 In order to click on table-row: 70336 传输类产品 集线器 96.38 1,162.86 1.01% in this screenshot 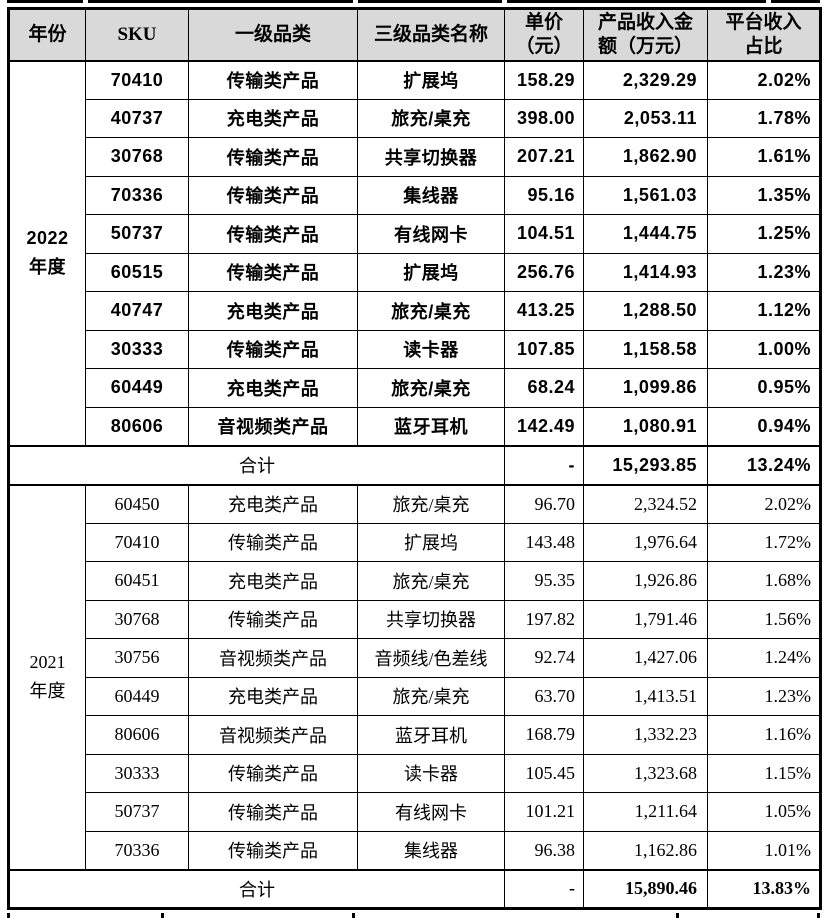, I will do `click(415, 850)`.